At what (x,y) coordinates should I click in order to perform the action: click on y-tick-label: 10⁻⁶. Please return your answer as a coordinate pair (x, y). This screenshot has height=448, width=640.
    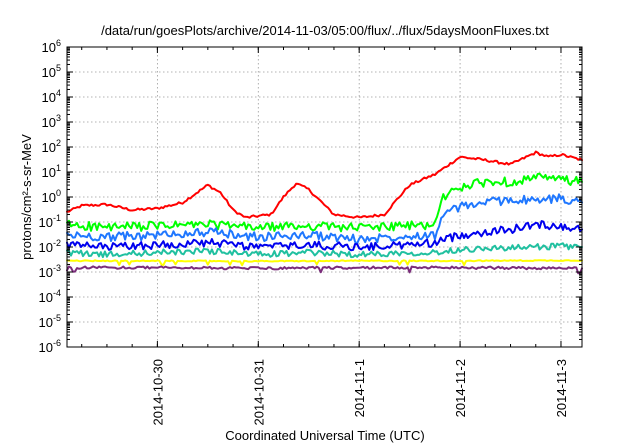
    Looking at the image, I should click on (50, 346).